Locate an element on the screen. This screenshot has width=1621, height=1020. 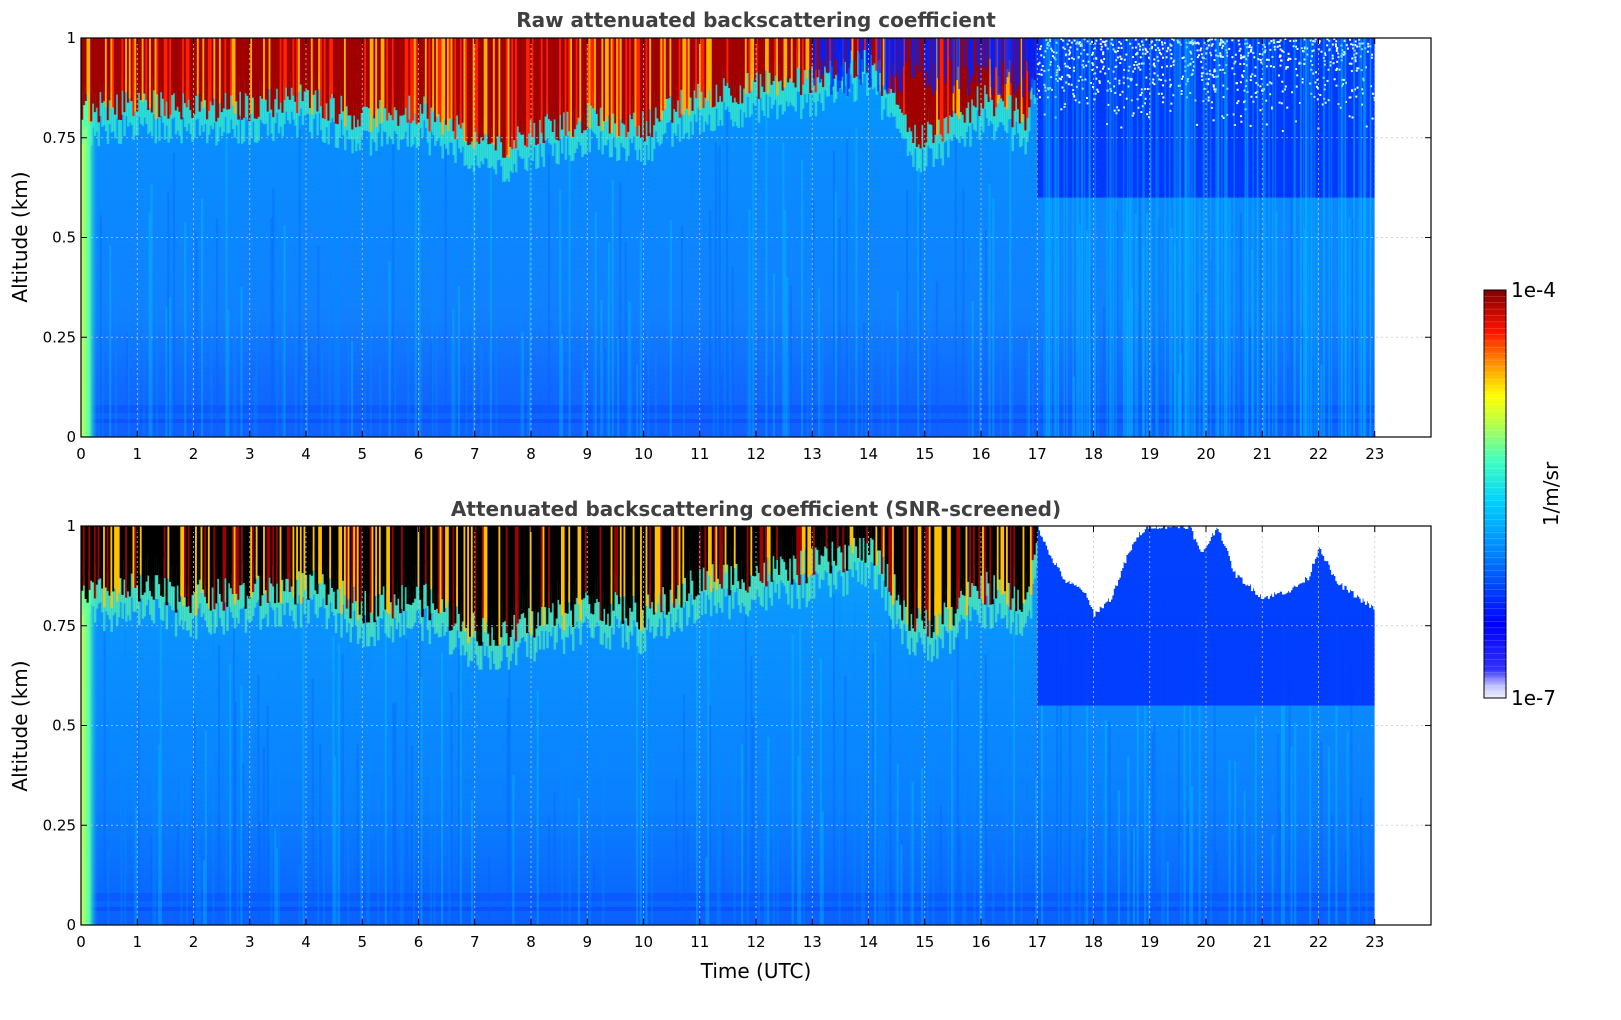
x-tick-label: 12 is located at coordinates (755, 454).